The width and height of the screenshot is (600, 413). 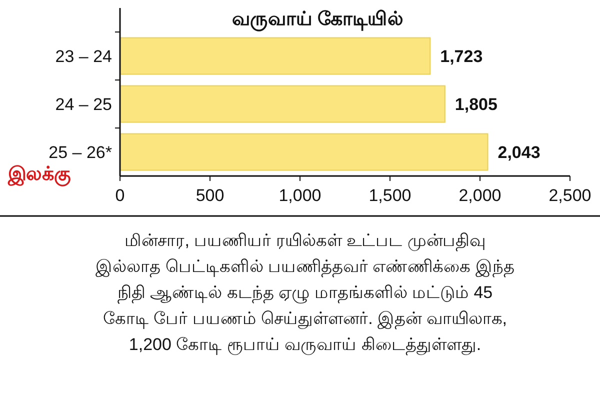 I want to click on x-tick-label: 0, so click(x=120, y=195).